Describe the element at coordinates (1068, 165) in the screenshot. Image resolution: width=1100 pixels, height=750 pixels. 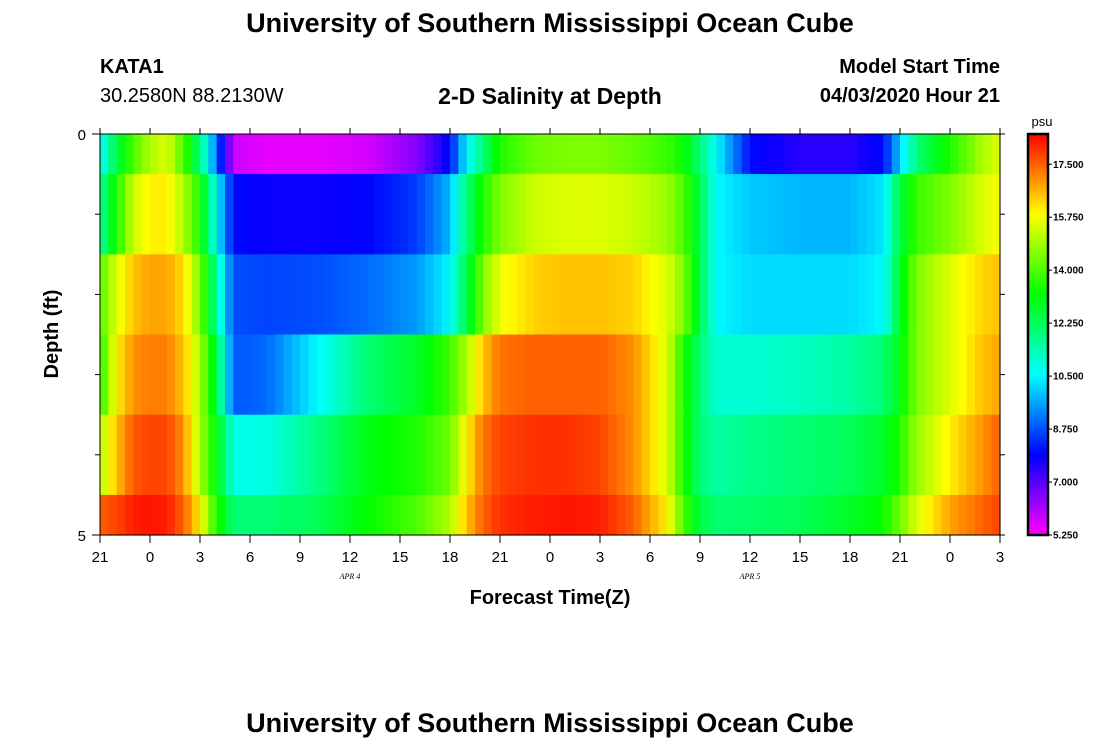
I see `colorbar-tick-label: 17.500` at that location.